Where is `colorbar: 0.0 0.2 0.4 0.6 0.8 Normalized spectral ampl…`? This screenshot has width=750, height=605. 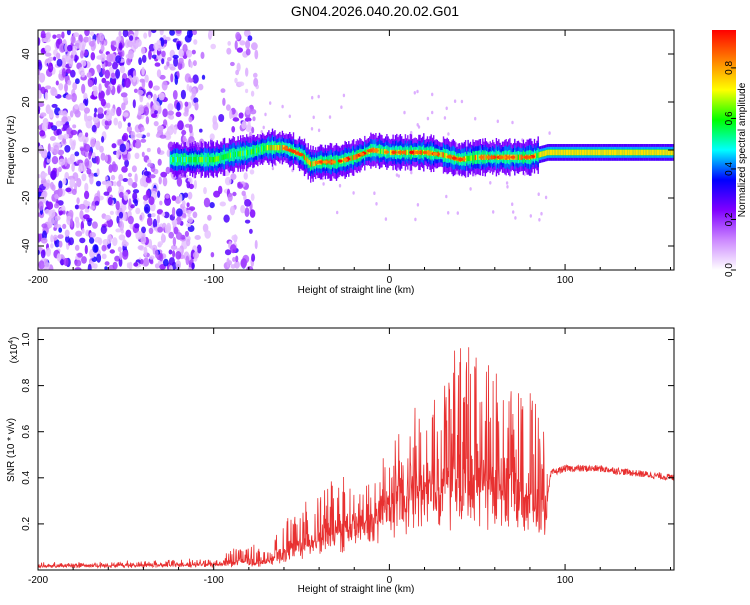 colorbar: 0.0 0.2 0.4 0.6 0.8 Normalized spectral ampl… is located at coordinates (730, 153).